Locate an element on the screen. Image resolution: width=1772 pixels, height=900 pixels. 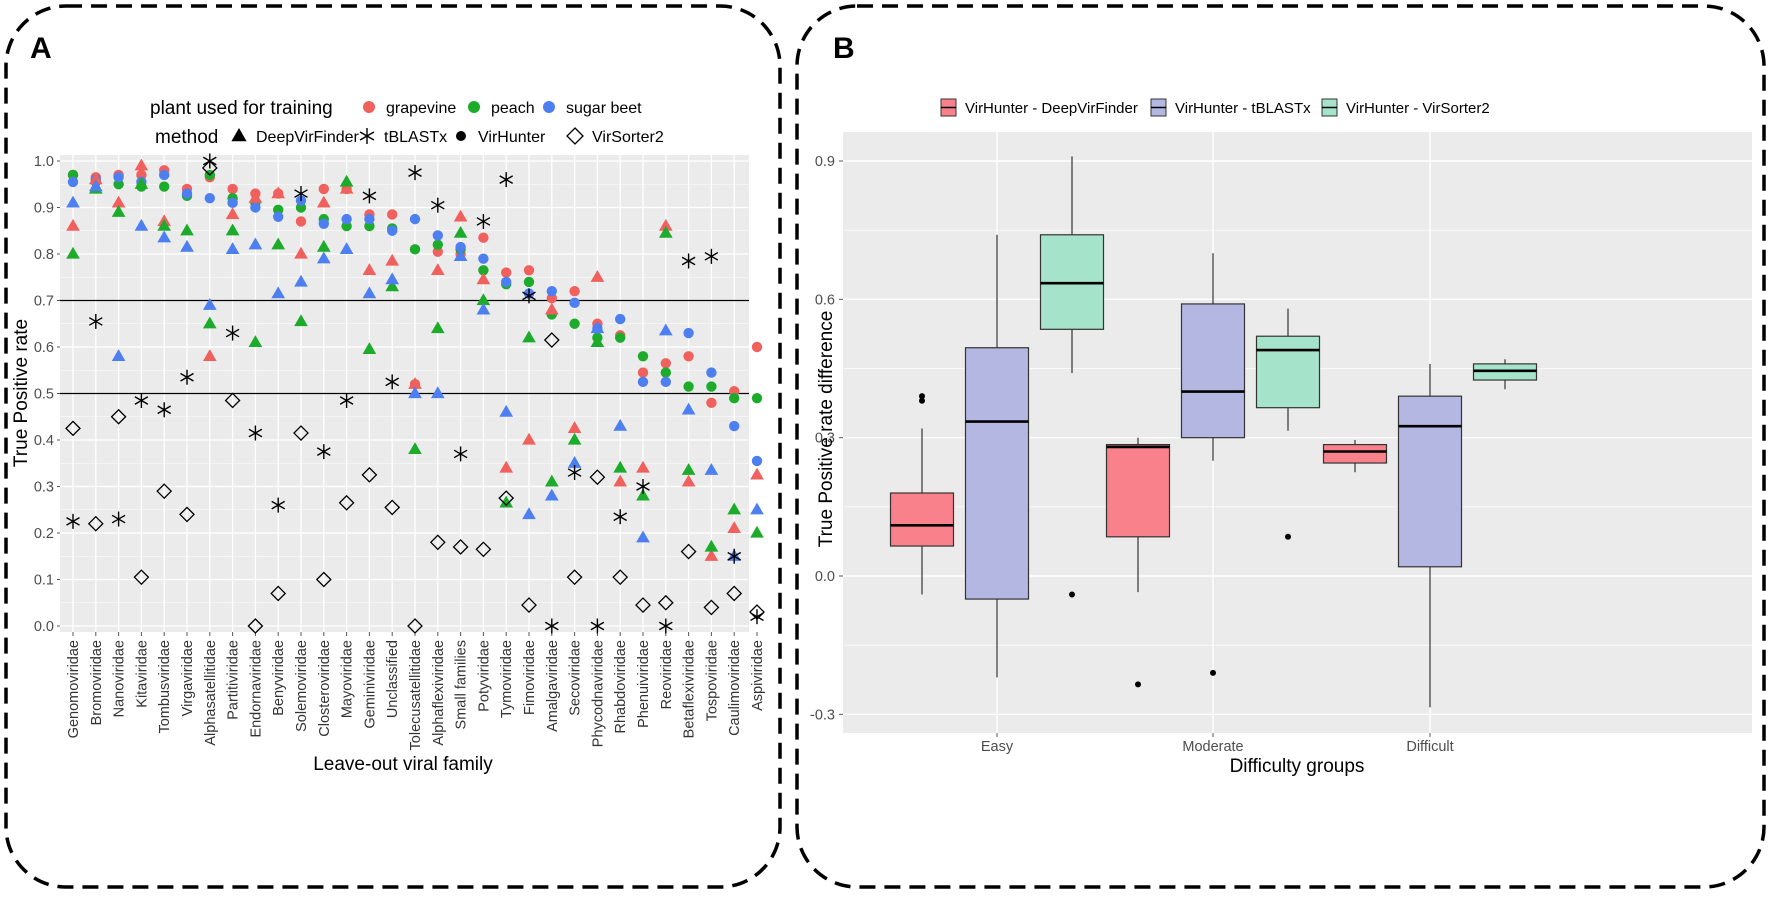
legend-a-color-label: sugar beet is located at coordinates (604, 108).